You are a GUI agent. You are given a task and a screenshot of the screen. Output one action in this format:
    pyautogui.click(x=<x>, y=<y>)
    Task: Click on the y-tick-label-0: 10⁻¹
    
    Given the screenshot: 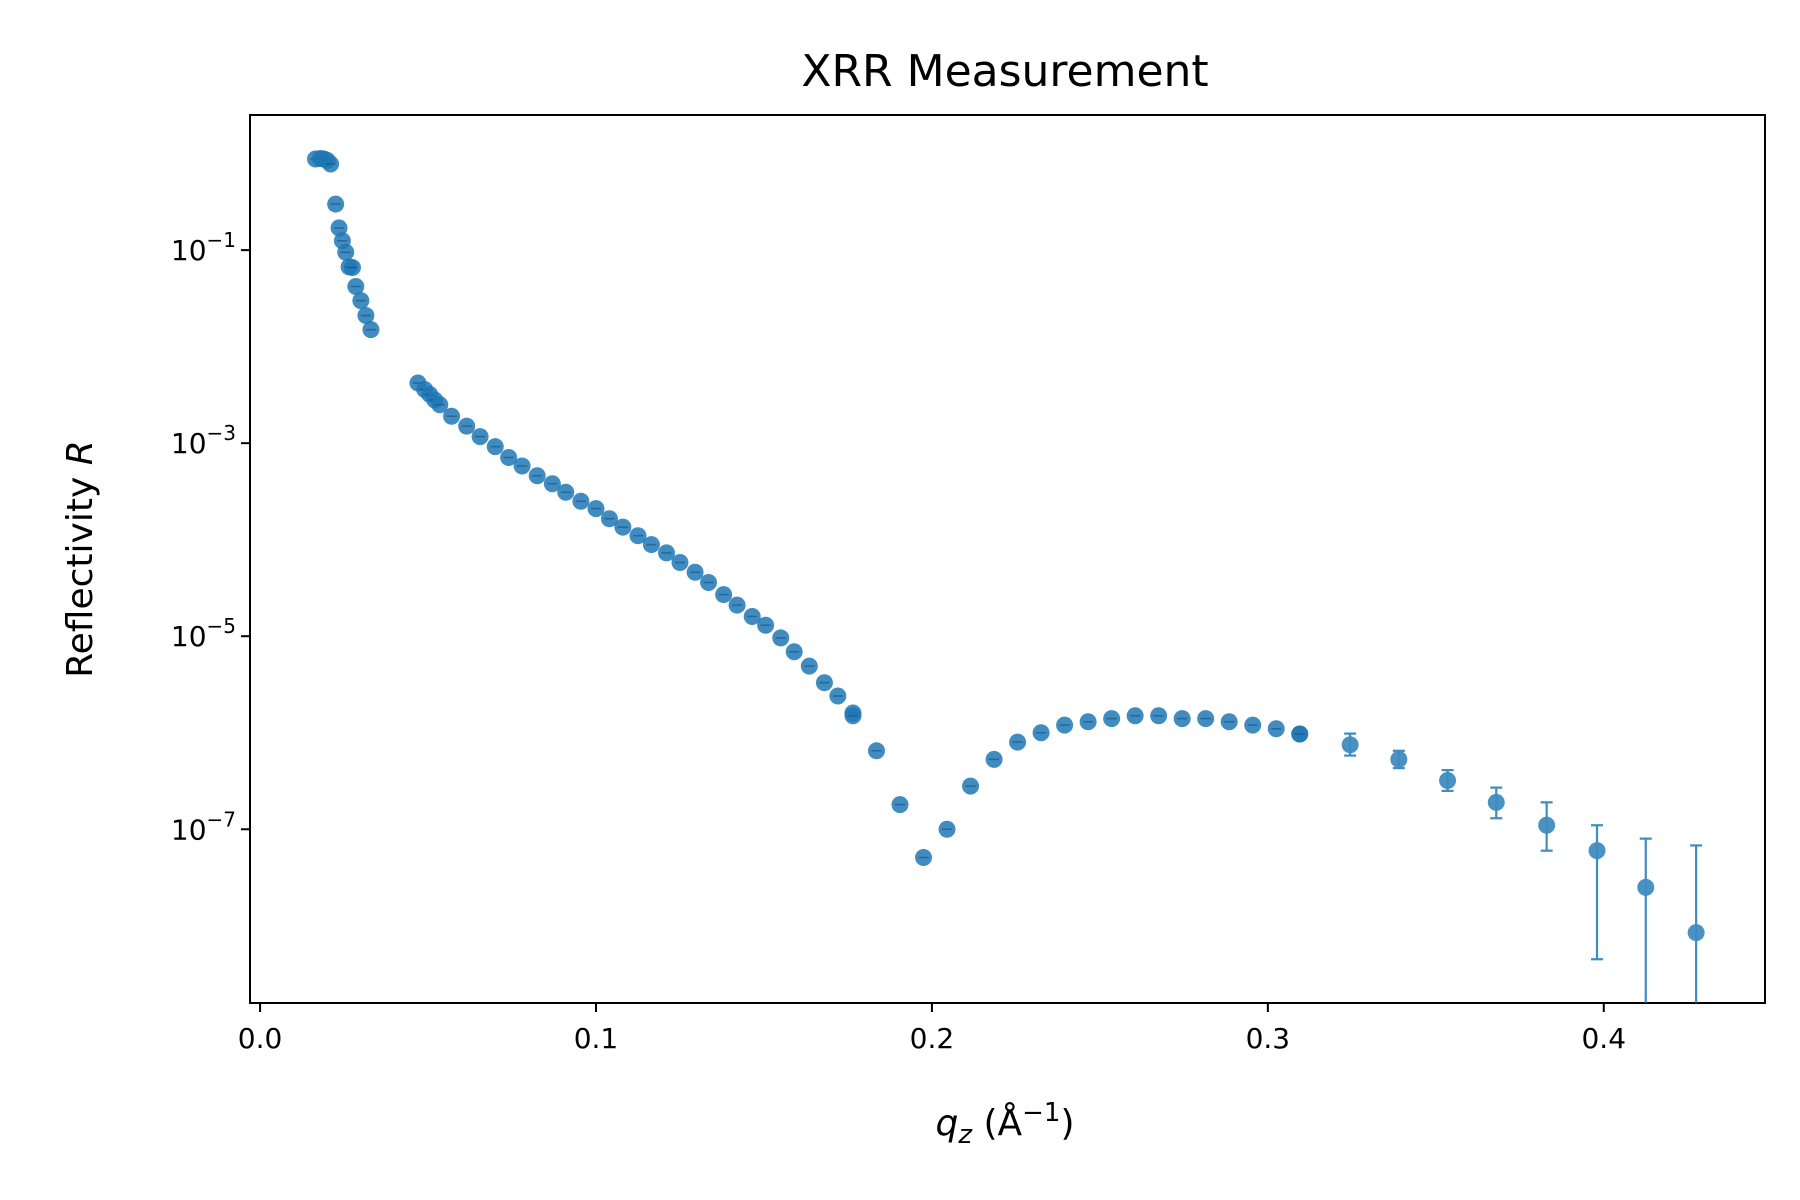 What is the action you would take?
    pyautogui.click(x=203, y=247)
    